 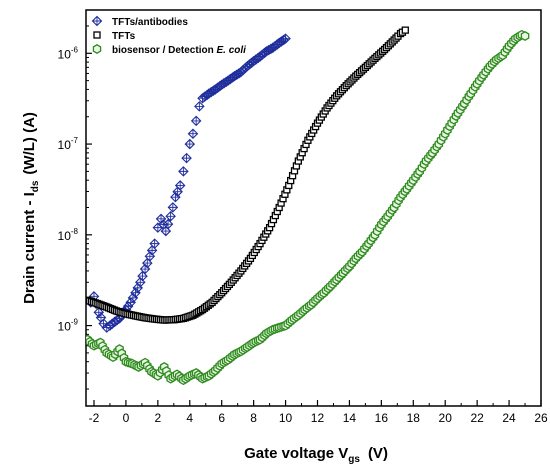 What do you see at coordinates (382, 418) in the screenshot?
I see `x-tick-label: 16` at bounding box center [382, 418].